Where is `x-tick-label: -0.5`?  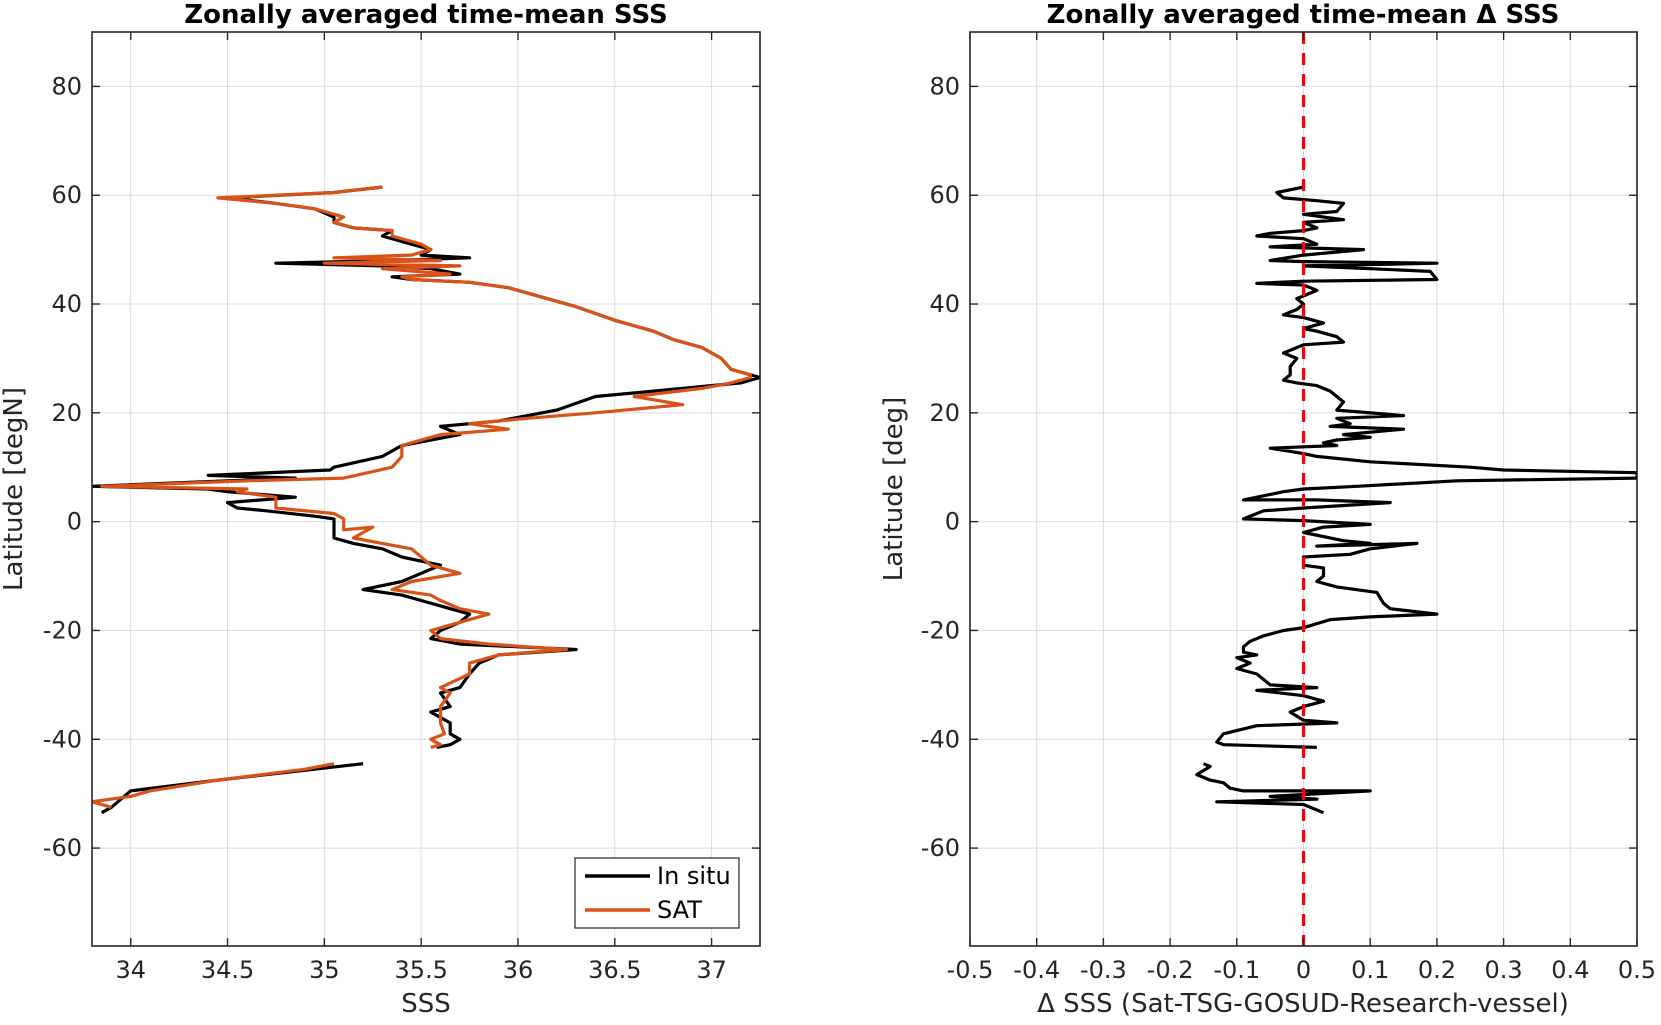 x-tick-label: -0.5 is located at coordinates (970, 970).